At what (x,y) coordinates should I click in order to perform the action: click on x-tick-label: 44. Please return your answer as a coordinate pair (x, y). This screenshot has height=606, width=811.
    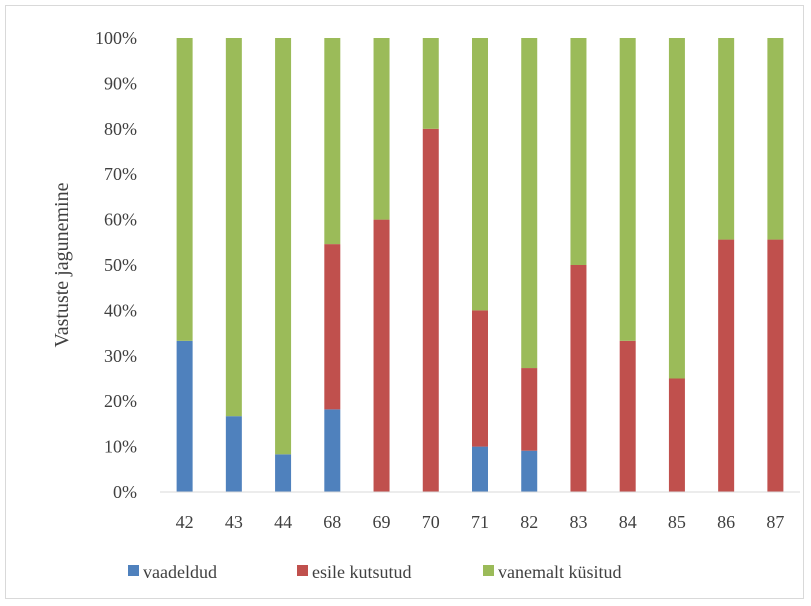
    Looking at the image, I should click on (283, 522).